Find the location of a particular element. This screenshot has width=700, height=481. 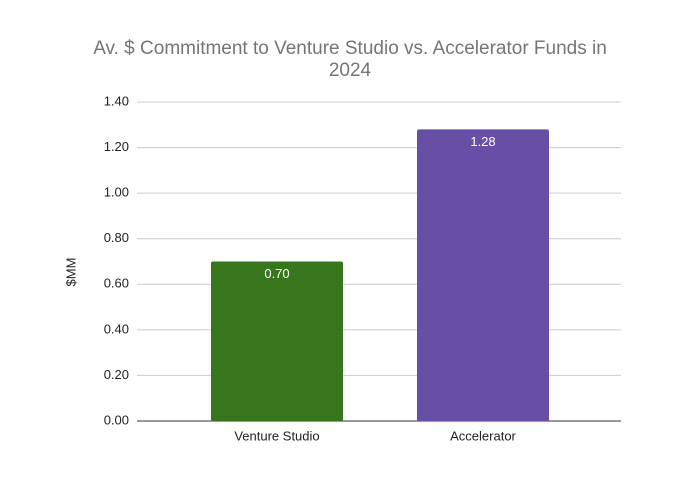

y-tick-label: 0.00 is located at coordinates (116, 419).